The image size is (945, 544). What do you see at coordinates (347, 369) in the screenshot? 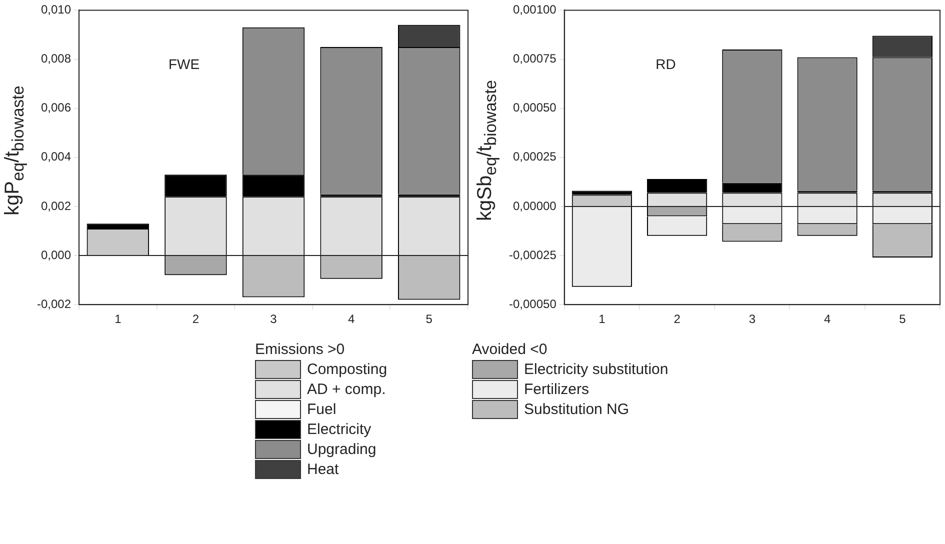
I see `legend-label: Composting` at bounding box center [347, 369].